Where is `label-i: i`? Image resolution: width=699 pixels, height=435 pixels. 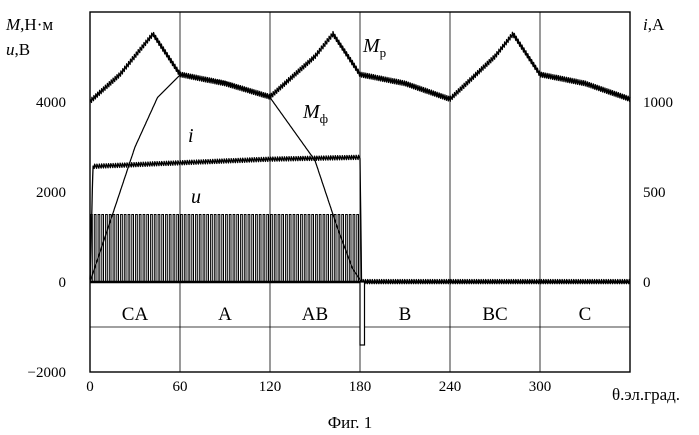
label-i: i is located at coordinates (191, 136).